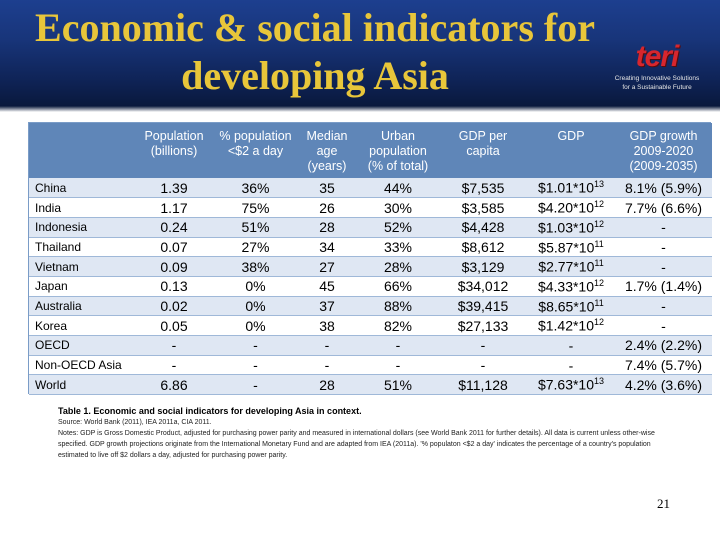 This screenshot has width=720, height=540. Describe the element at coordinates (81, 325) in the screenshot. I see `cell-country: Korea` at that location.